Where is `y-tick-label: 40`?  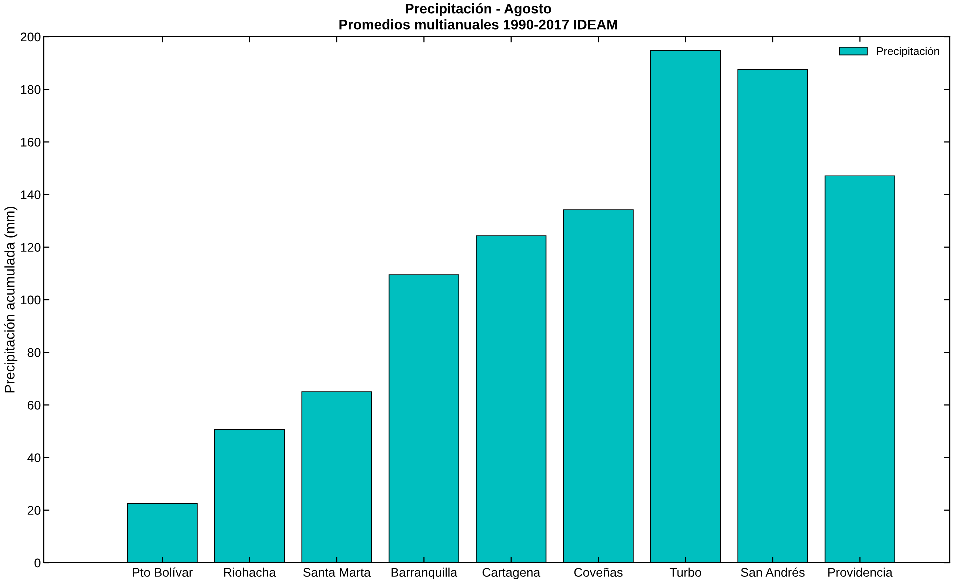 y-tick-label: 40 is located at coordinates (34, 458).